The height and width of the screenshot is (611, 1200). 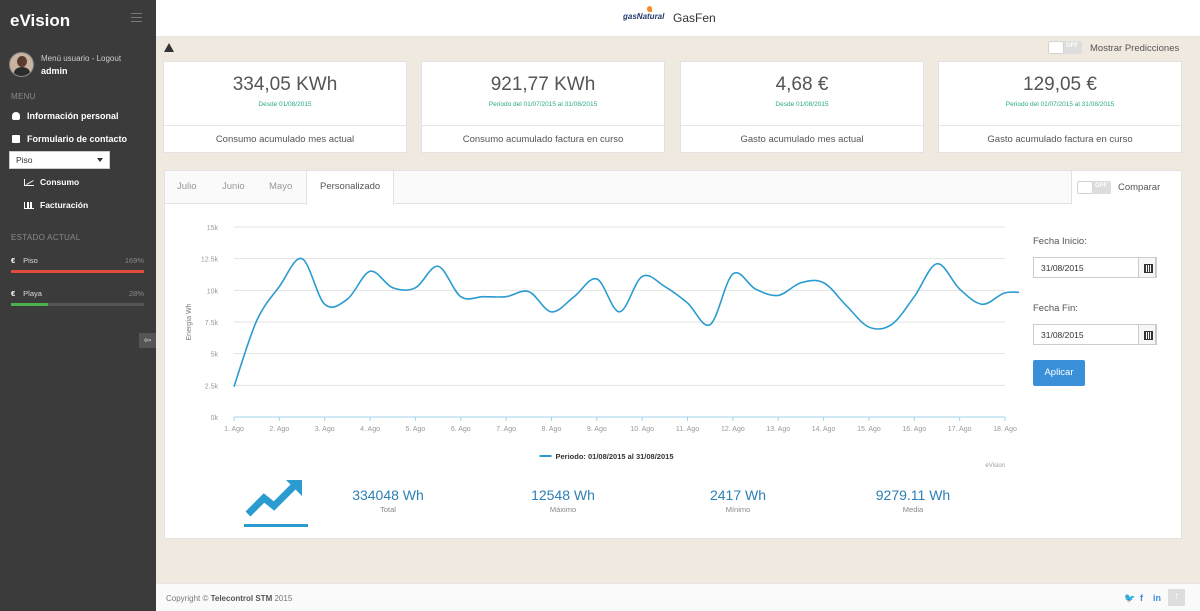 What do you see at coordinates (733, 429) in the screenshot?
I see `x-tick-label: 12. Ago` at bounding box center [733, 429].